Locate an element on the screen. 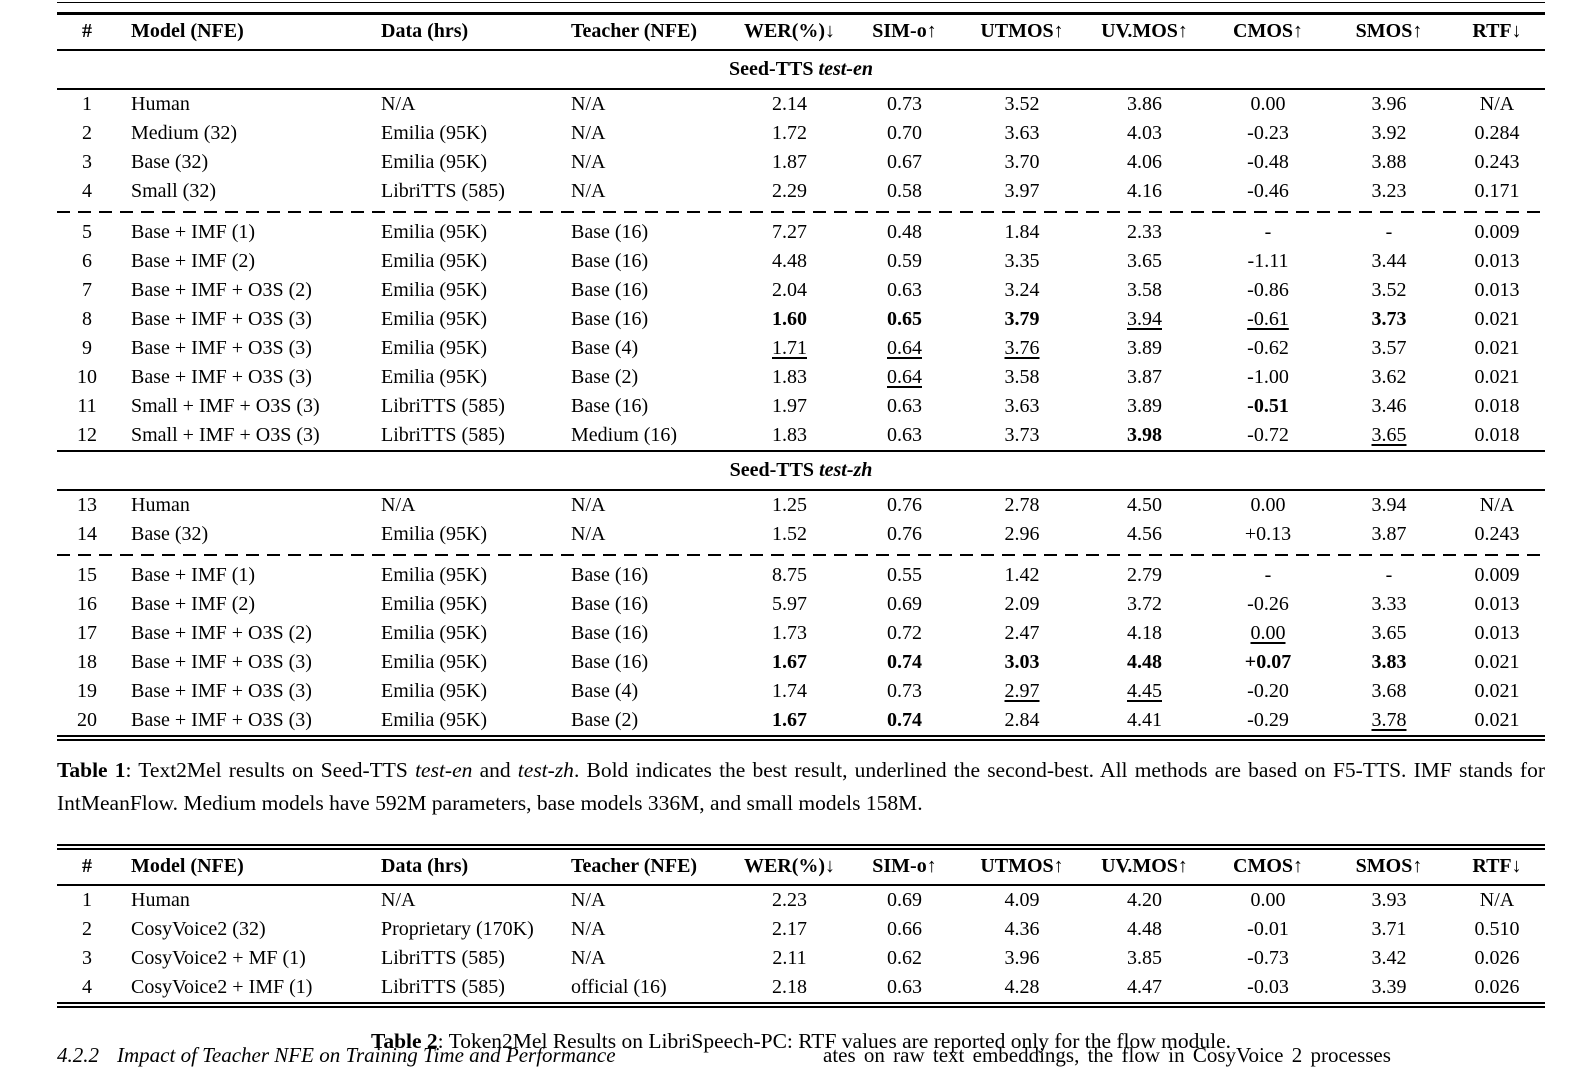 This screenshot has width=1570, height=1067. table-cell: 3.83 is located at coordinates (1389, 662).